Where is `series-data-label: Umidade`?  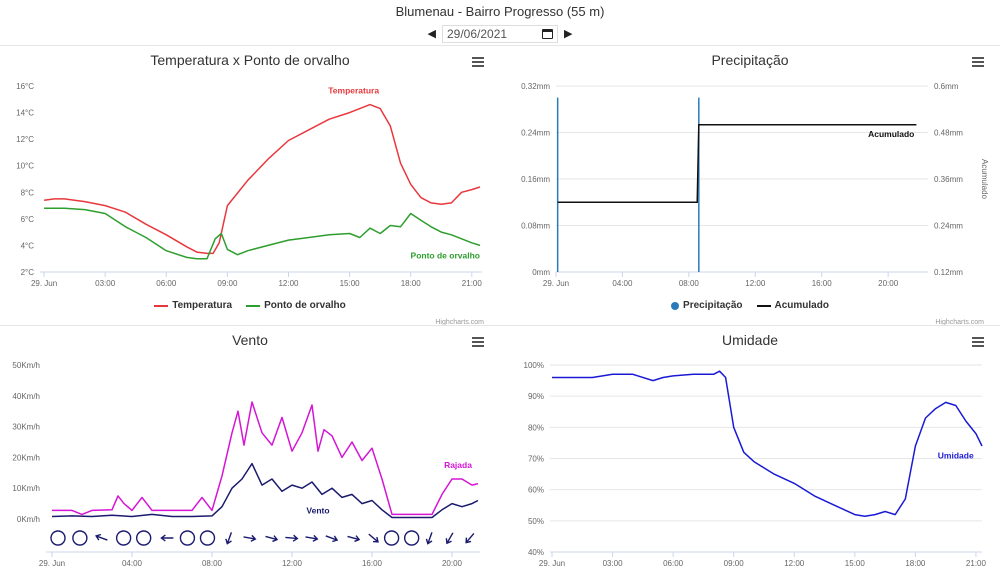 series-data-label: Umidade is located at coordinates (956, 456).